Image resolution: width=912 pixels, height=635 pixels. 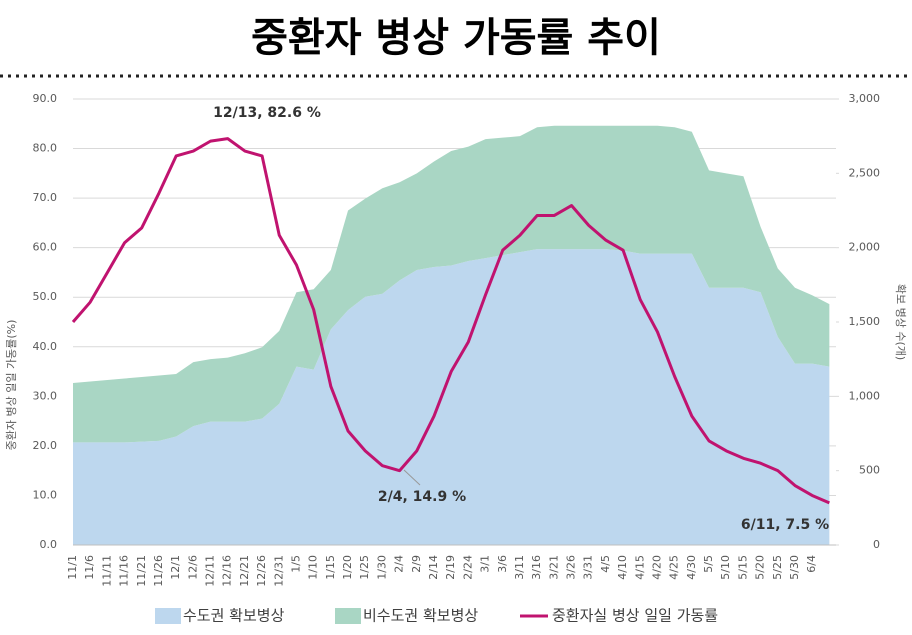 I want to click on x-tick-label: 4/15, so click(x=639, y=567).